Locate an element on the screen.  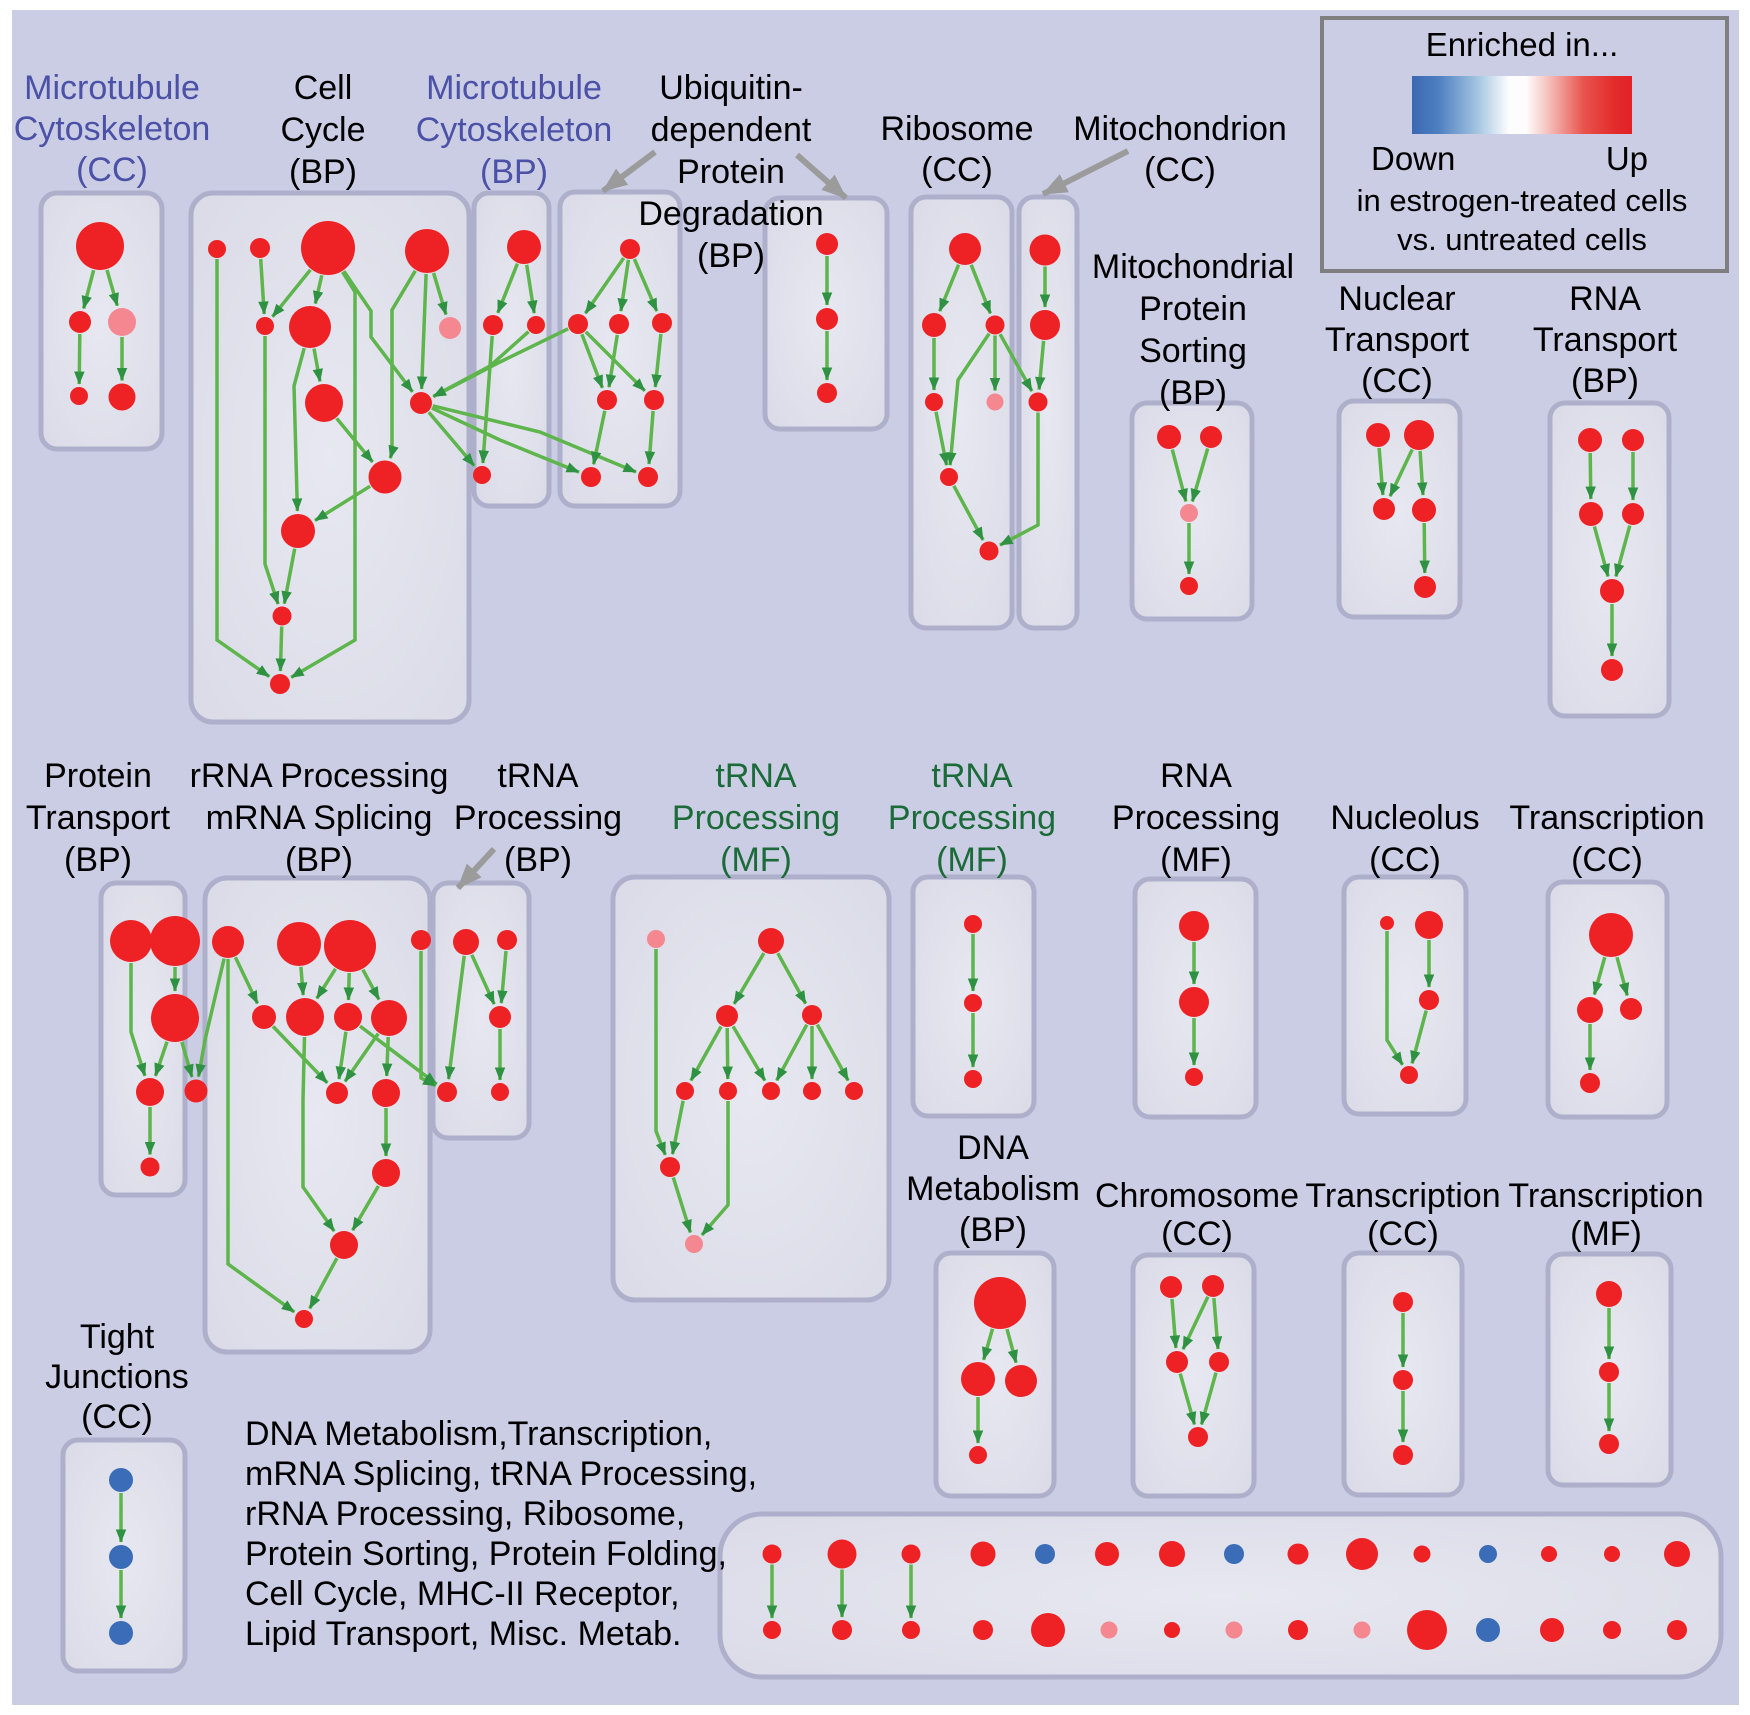
svg-text: in estrogen-treated cells is located at coordinates (1522, 200).